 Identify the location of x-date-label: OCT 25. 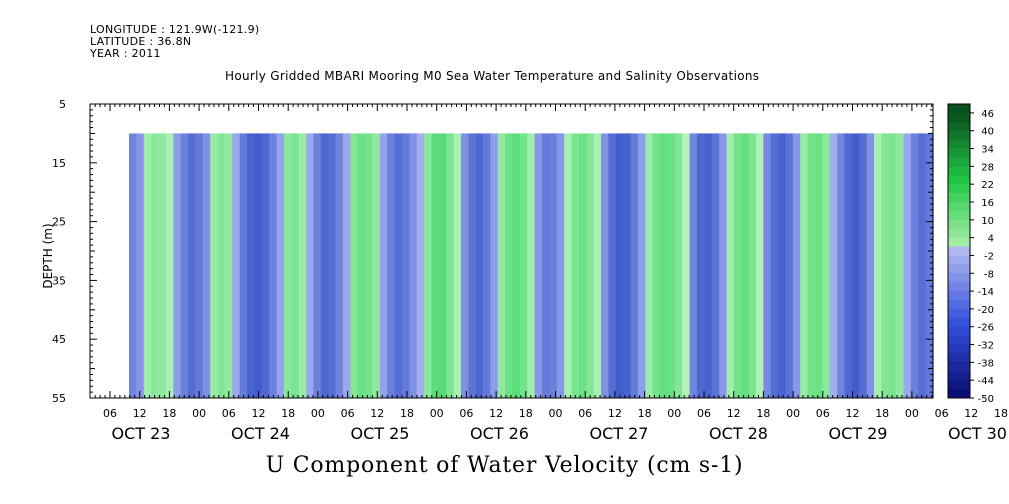
(380, 433).